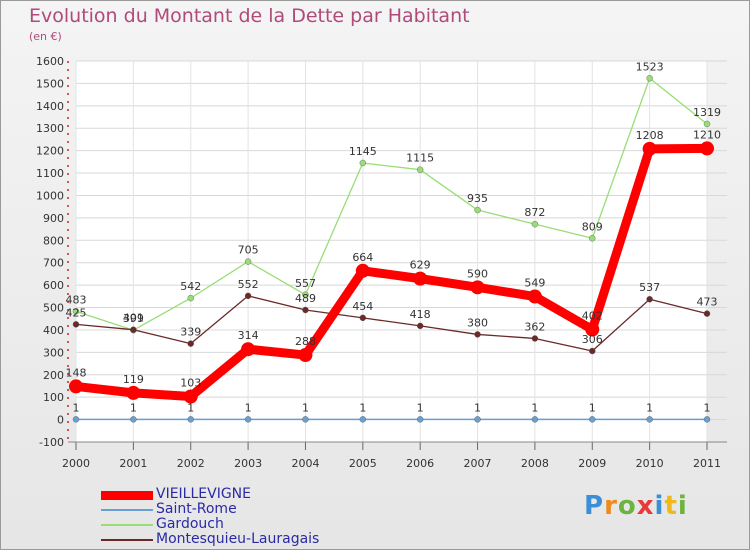  What do you see at coordinates (592, 315) in the screenshot?
I see `data-label: 402` at bounding box center [592, 315].